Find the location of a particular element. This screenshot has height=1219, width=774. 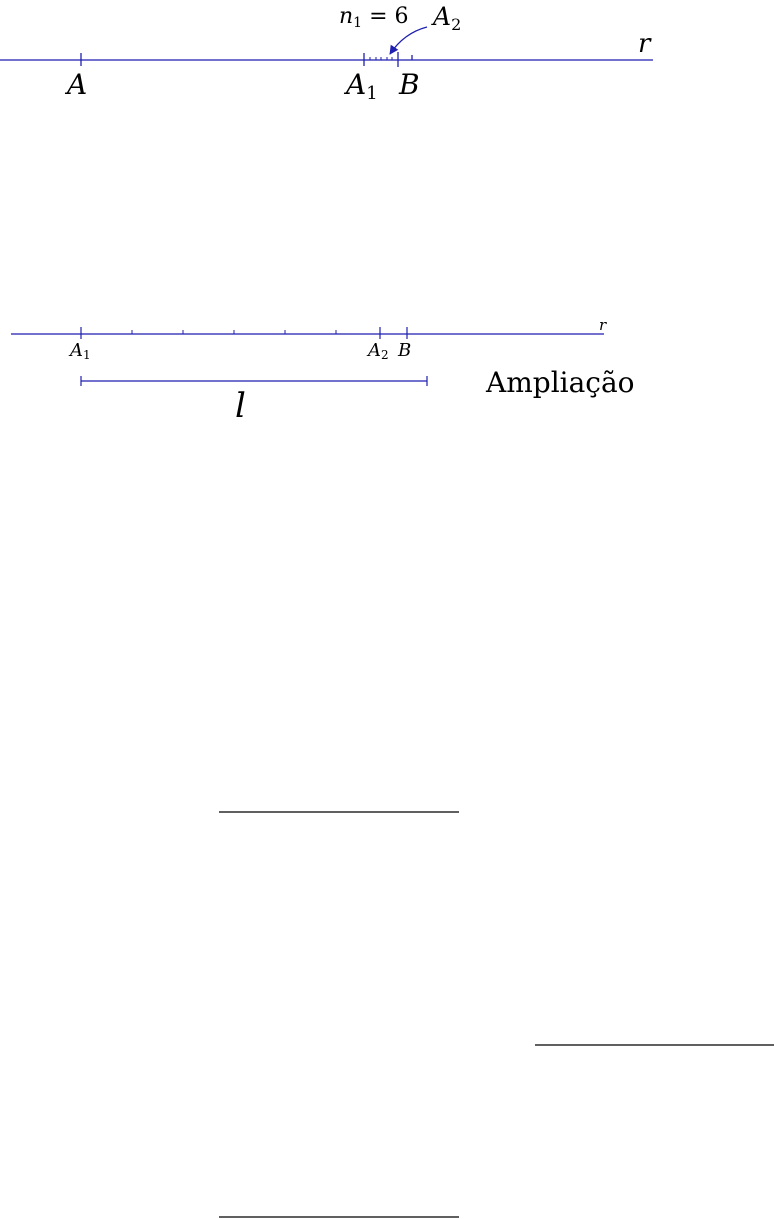

zoom-point-label-a1: A1 is located at coordinates (79, 351).